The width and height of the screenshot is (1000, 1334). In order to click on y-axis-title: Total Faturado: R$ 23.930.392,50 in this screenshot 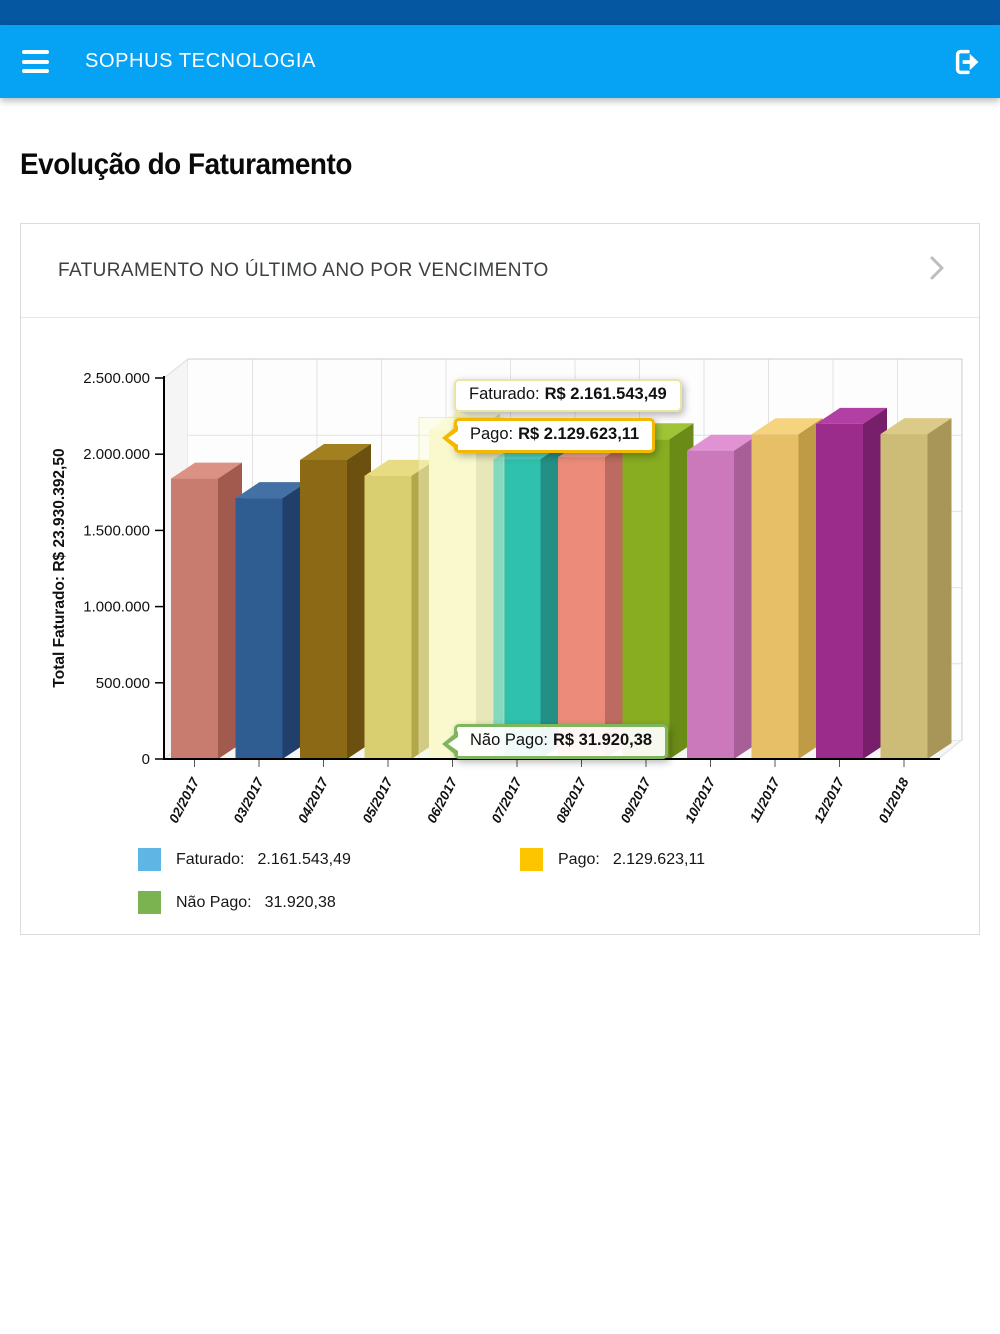, I will do `click(59, 567)`.